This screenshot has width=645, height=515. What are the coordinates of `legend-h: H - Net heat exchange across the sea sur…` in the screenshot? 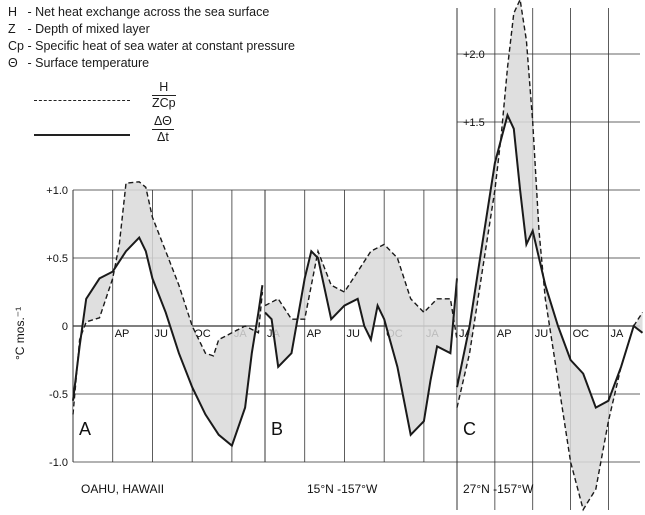 It's located at (213, 12).